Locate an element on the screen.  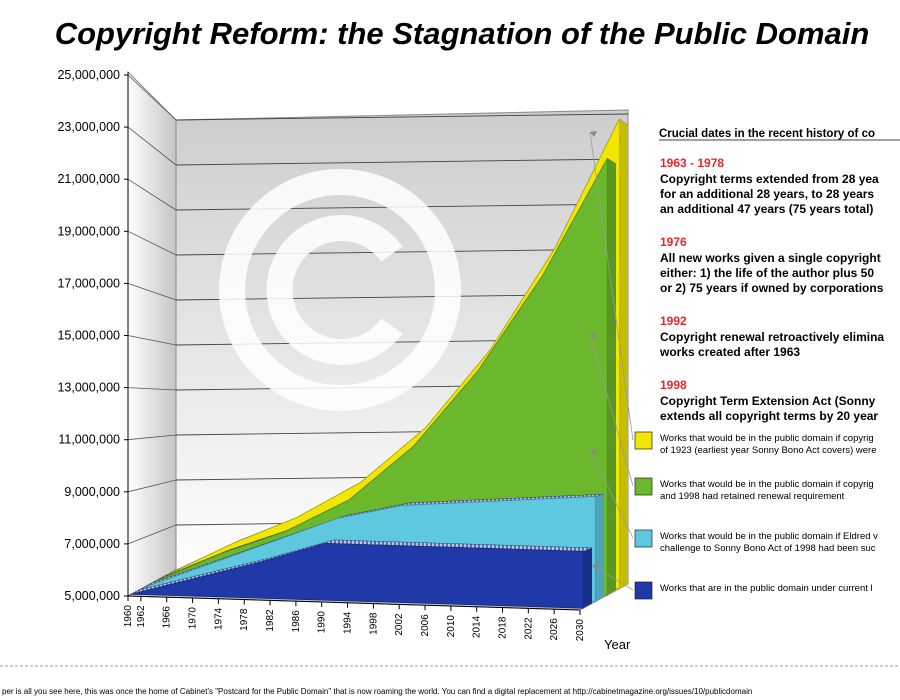
event-description: Copyright Term Extension Act (Sonny is located at coordinates (768, 401).